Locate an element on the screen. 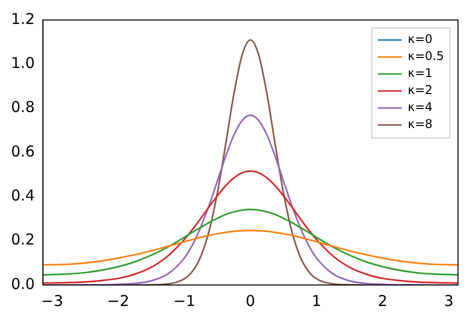 This screenshot has height=322, width=474. legend-label: κ=0.5 is located at coordinates (426, 56).